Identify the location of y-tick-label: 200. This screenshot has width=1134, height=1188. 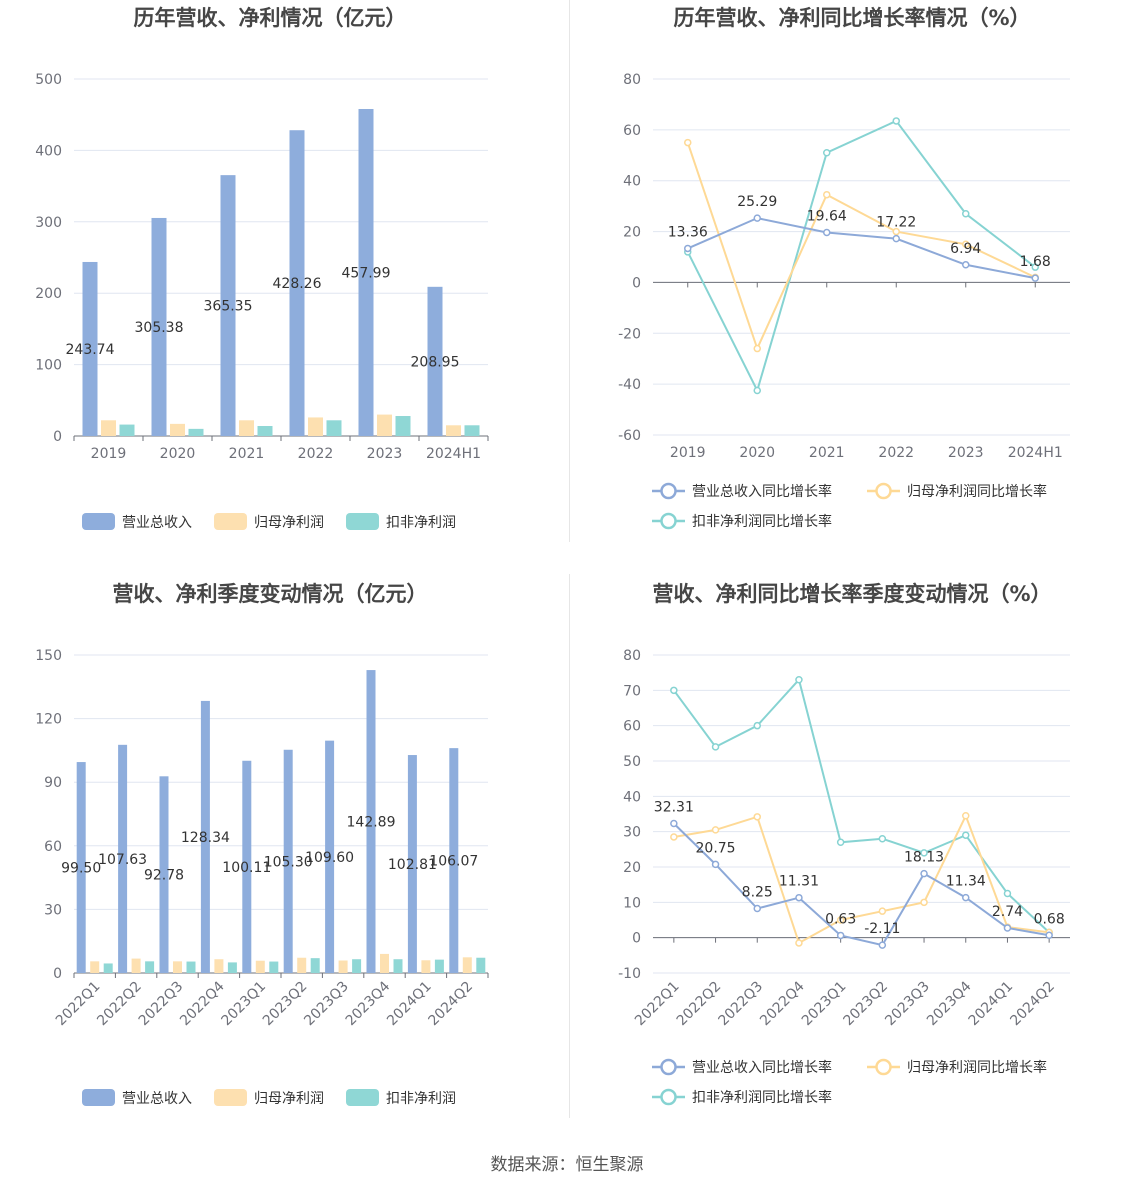
(48, 294).